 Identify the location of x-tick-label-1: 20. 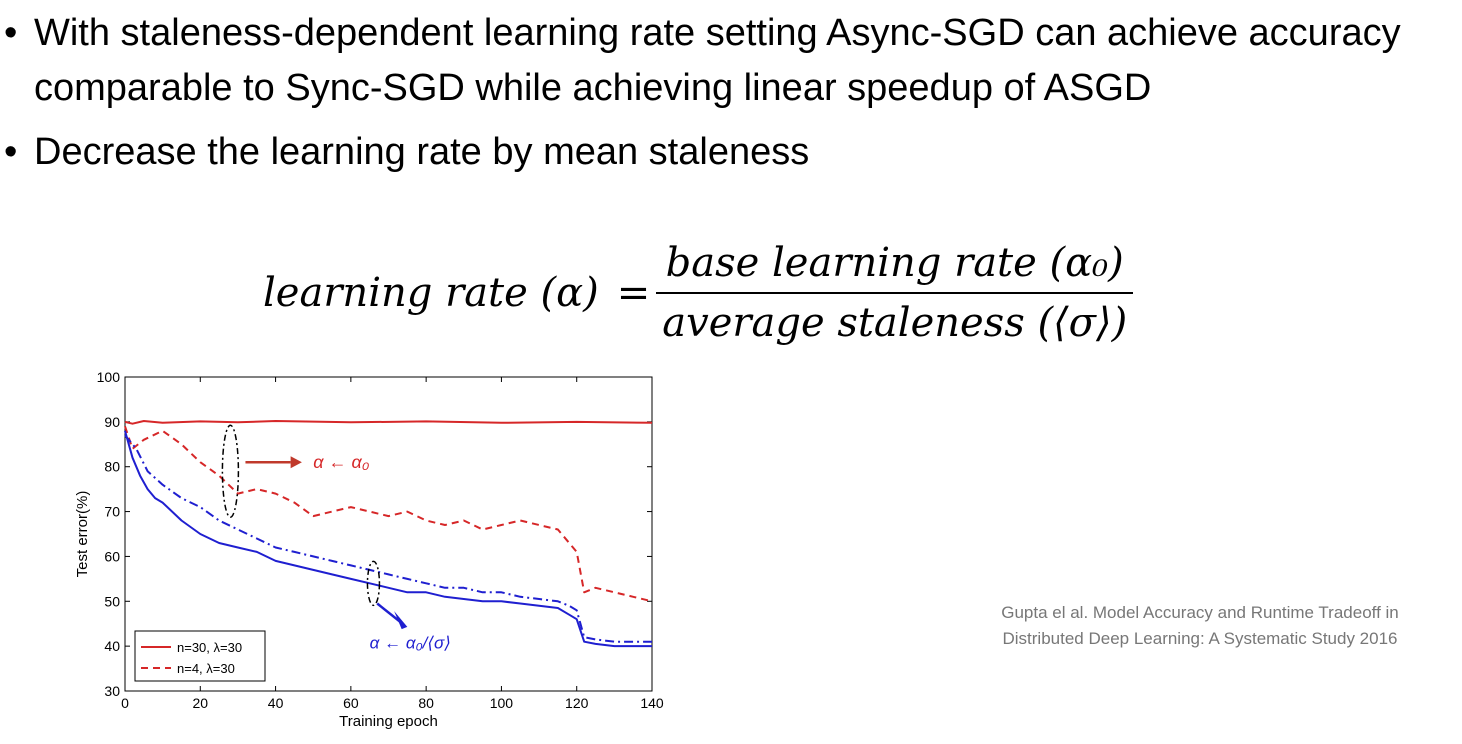
(200, 703).